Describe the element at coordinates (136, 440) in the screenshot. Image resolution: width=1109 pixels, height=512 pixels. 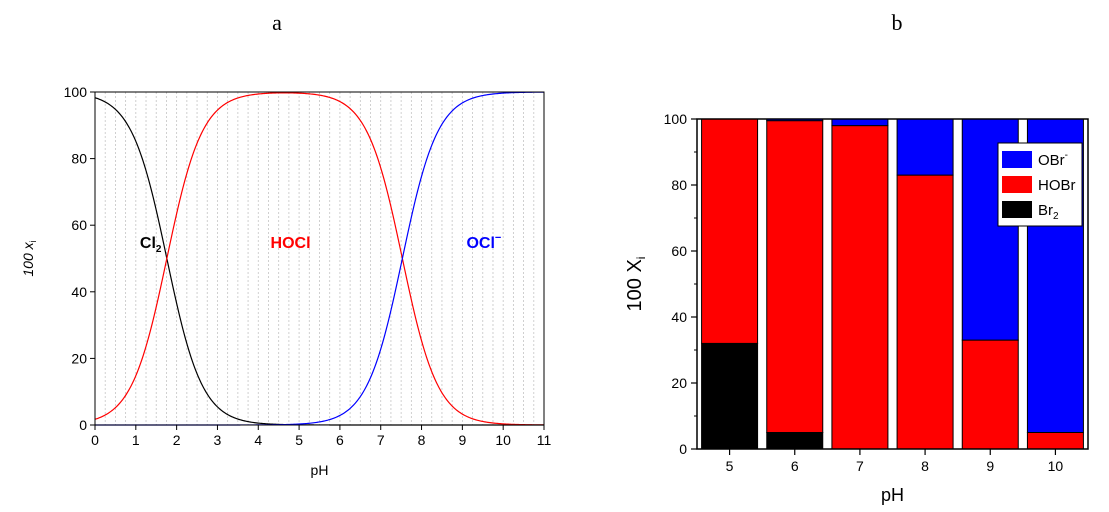
I see `chart-a-x-tick-label: 1` at that location.